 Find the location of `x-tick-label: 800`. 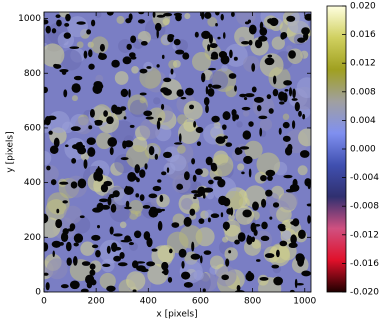

x-tick-label: 800 is located at coordinates (252, 302).